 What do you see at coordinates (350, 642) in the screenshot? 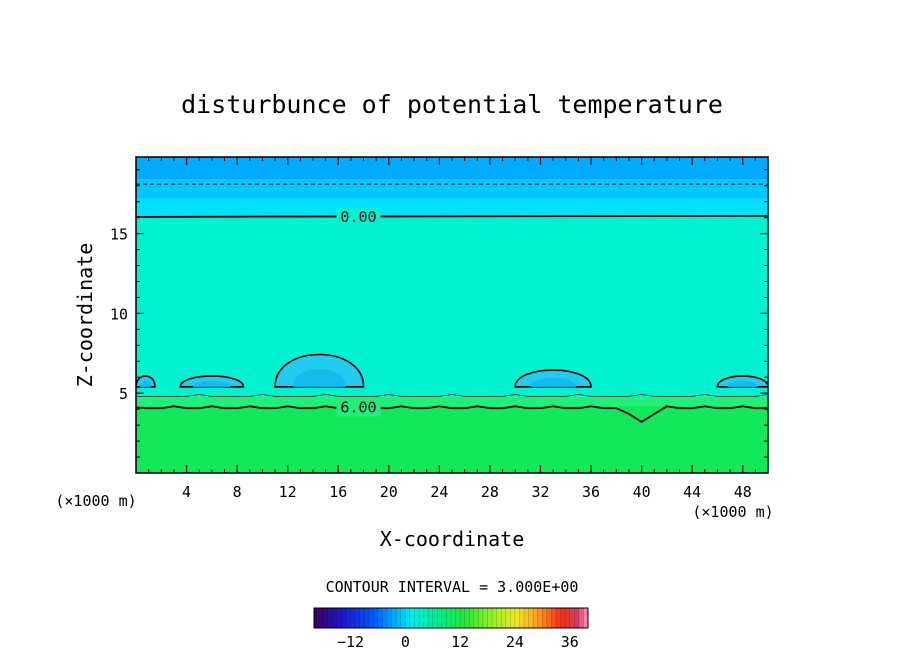
I see `colorbar-tick-label: −12` at bounding box center [350, 642].